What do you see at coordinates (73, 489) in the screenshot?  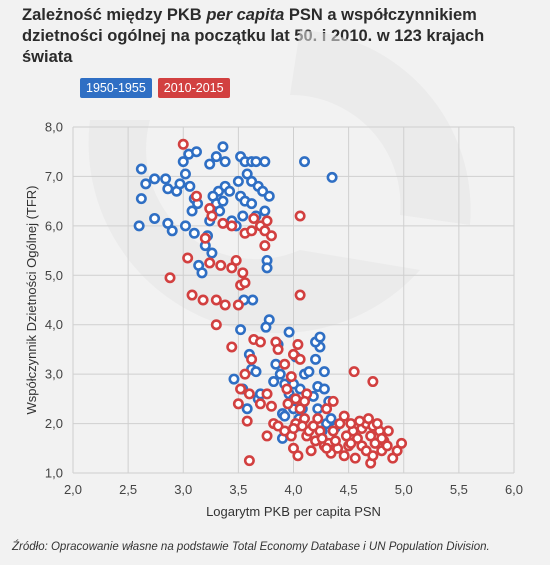 I see `x-tick-label: 2,0` at bounding box center [73, 489].